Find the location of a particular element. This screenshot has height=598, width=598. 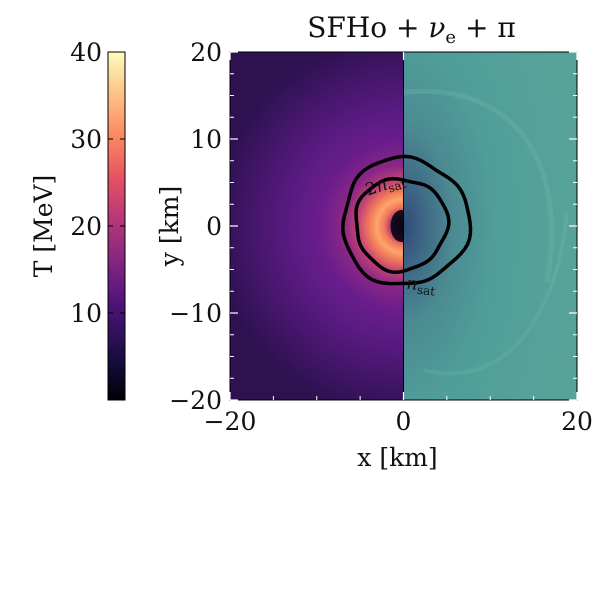

x-tick-label: 20 is located at coordinates (577, 421).